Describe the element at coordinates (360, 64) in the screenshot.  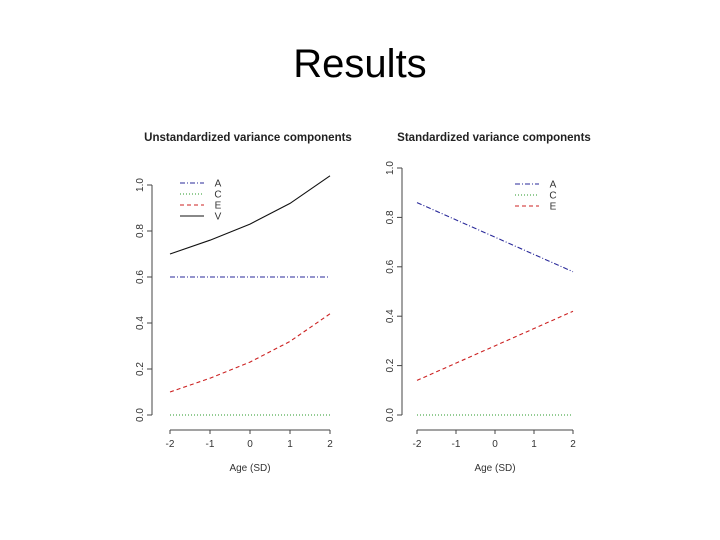
I see `slide-title: Results` at that location.